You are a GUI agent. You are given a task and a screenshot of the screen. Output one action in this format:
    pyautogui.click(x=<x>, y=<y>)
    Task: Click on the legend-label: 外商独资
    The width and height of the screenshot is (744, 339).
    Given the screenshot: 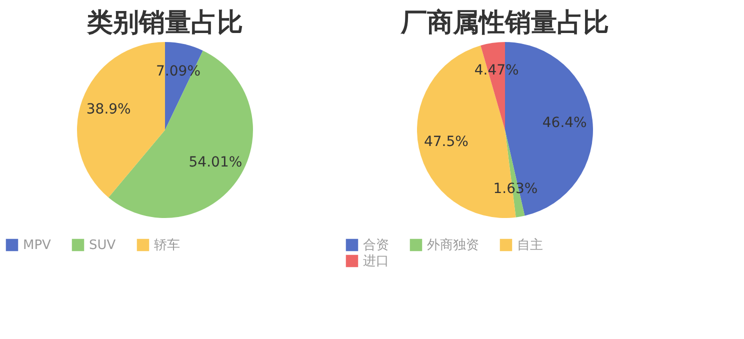 What is the action you would take?
    pyautogui.click(x=453, y=245)
    